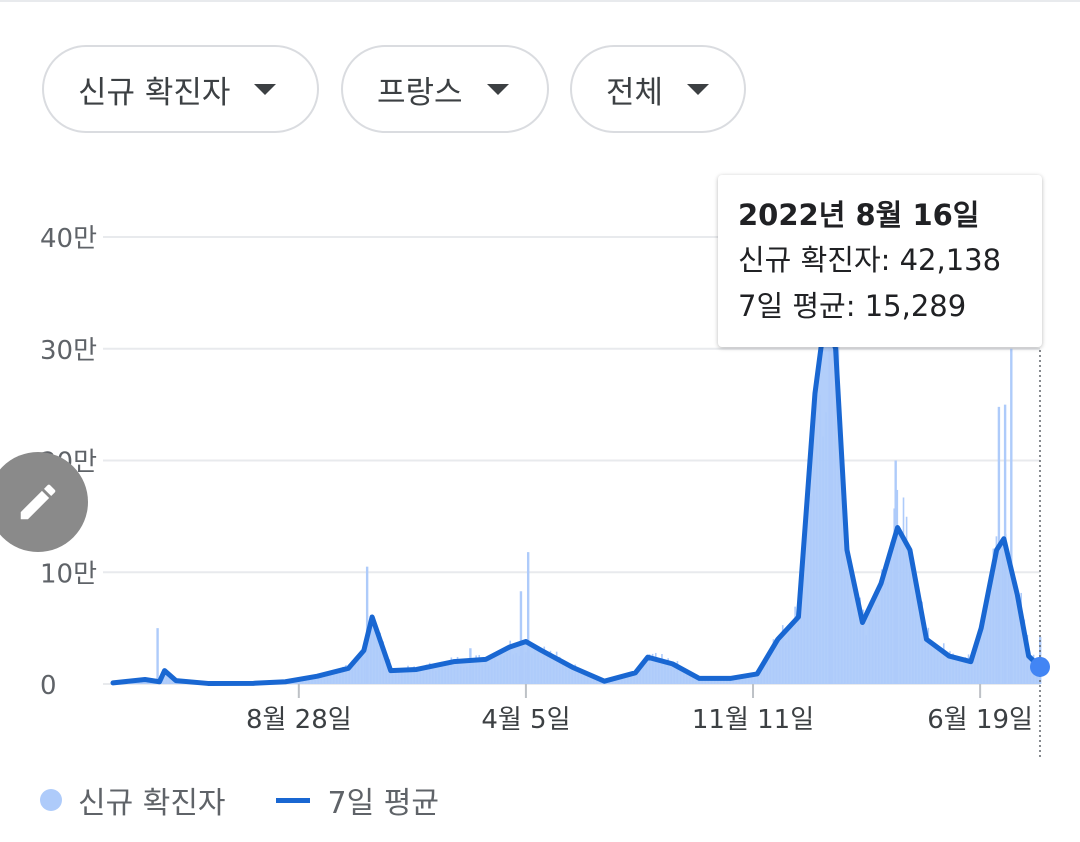 The width and height of the screenshot is (1080, 842). What do you see at coordinates (292, 800) in the screenshot?
I see `legend-avg-swatch` at bounding box center [292, 800].